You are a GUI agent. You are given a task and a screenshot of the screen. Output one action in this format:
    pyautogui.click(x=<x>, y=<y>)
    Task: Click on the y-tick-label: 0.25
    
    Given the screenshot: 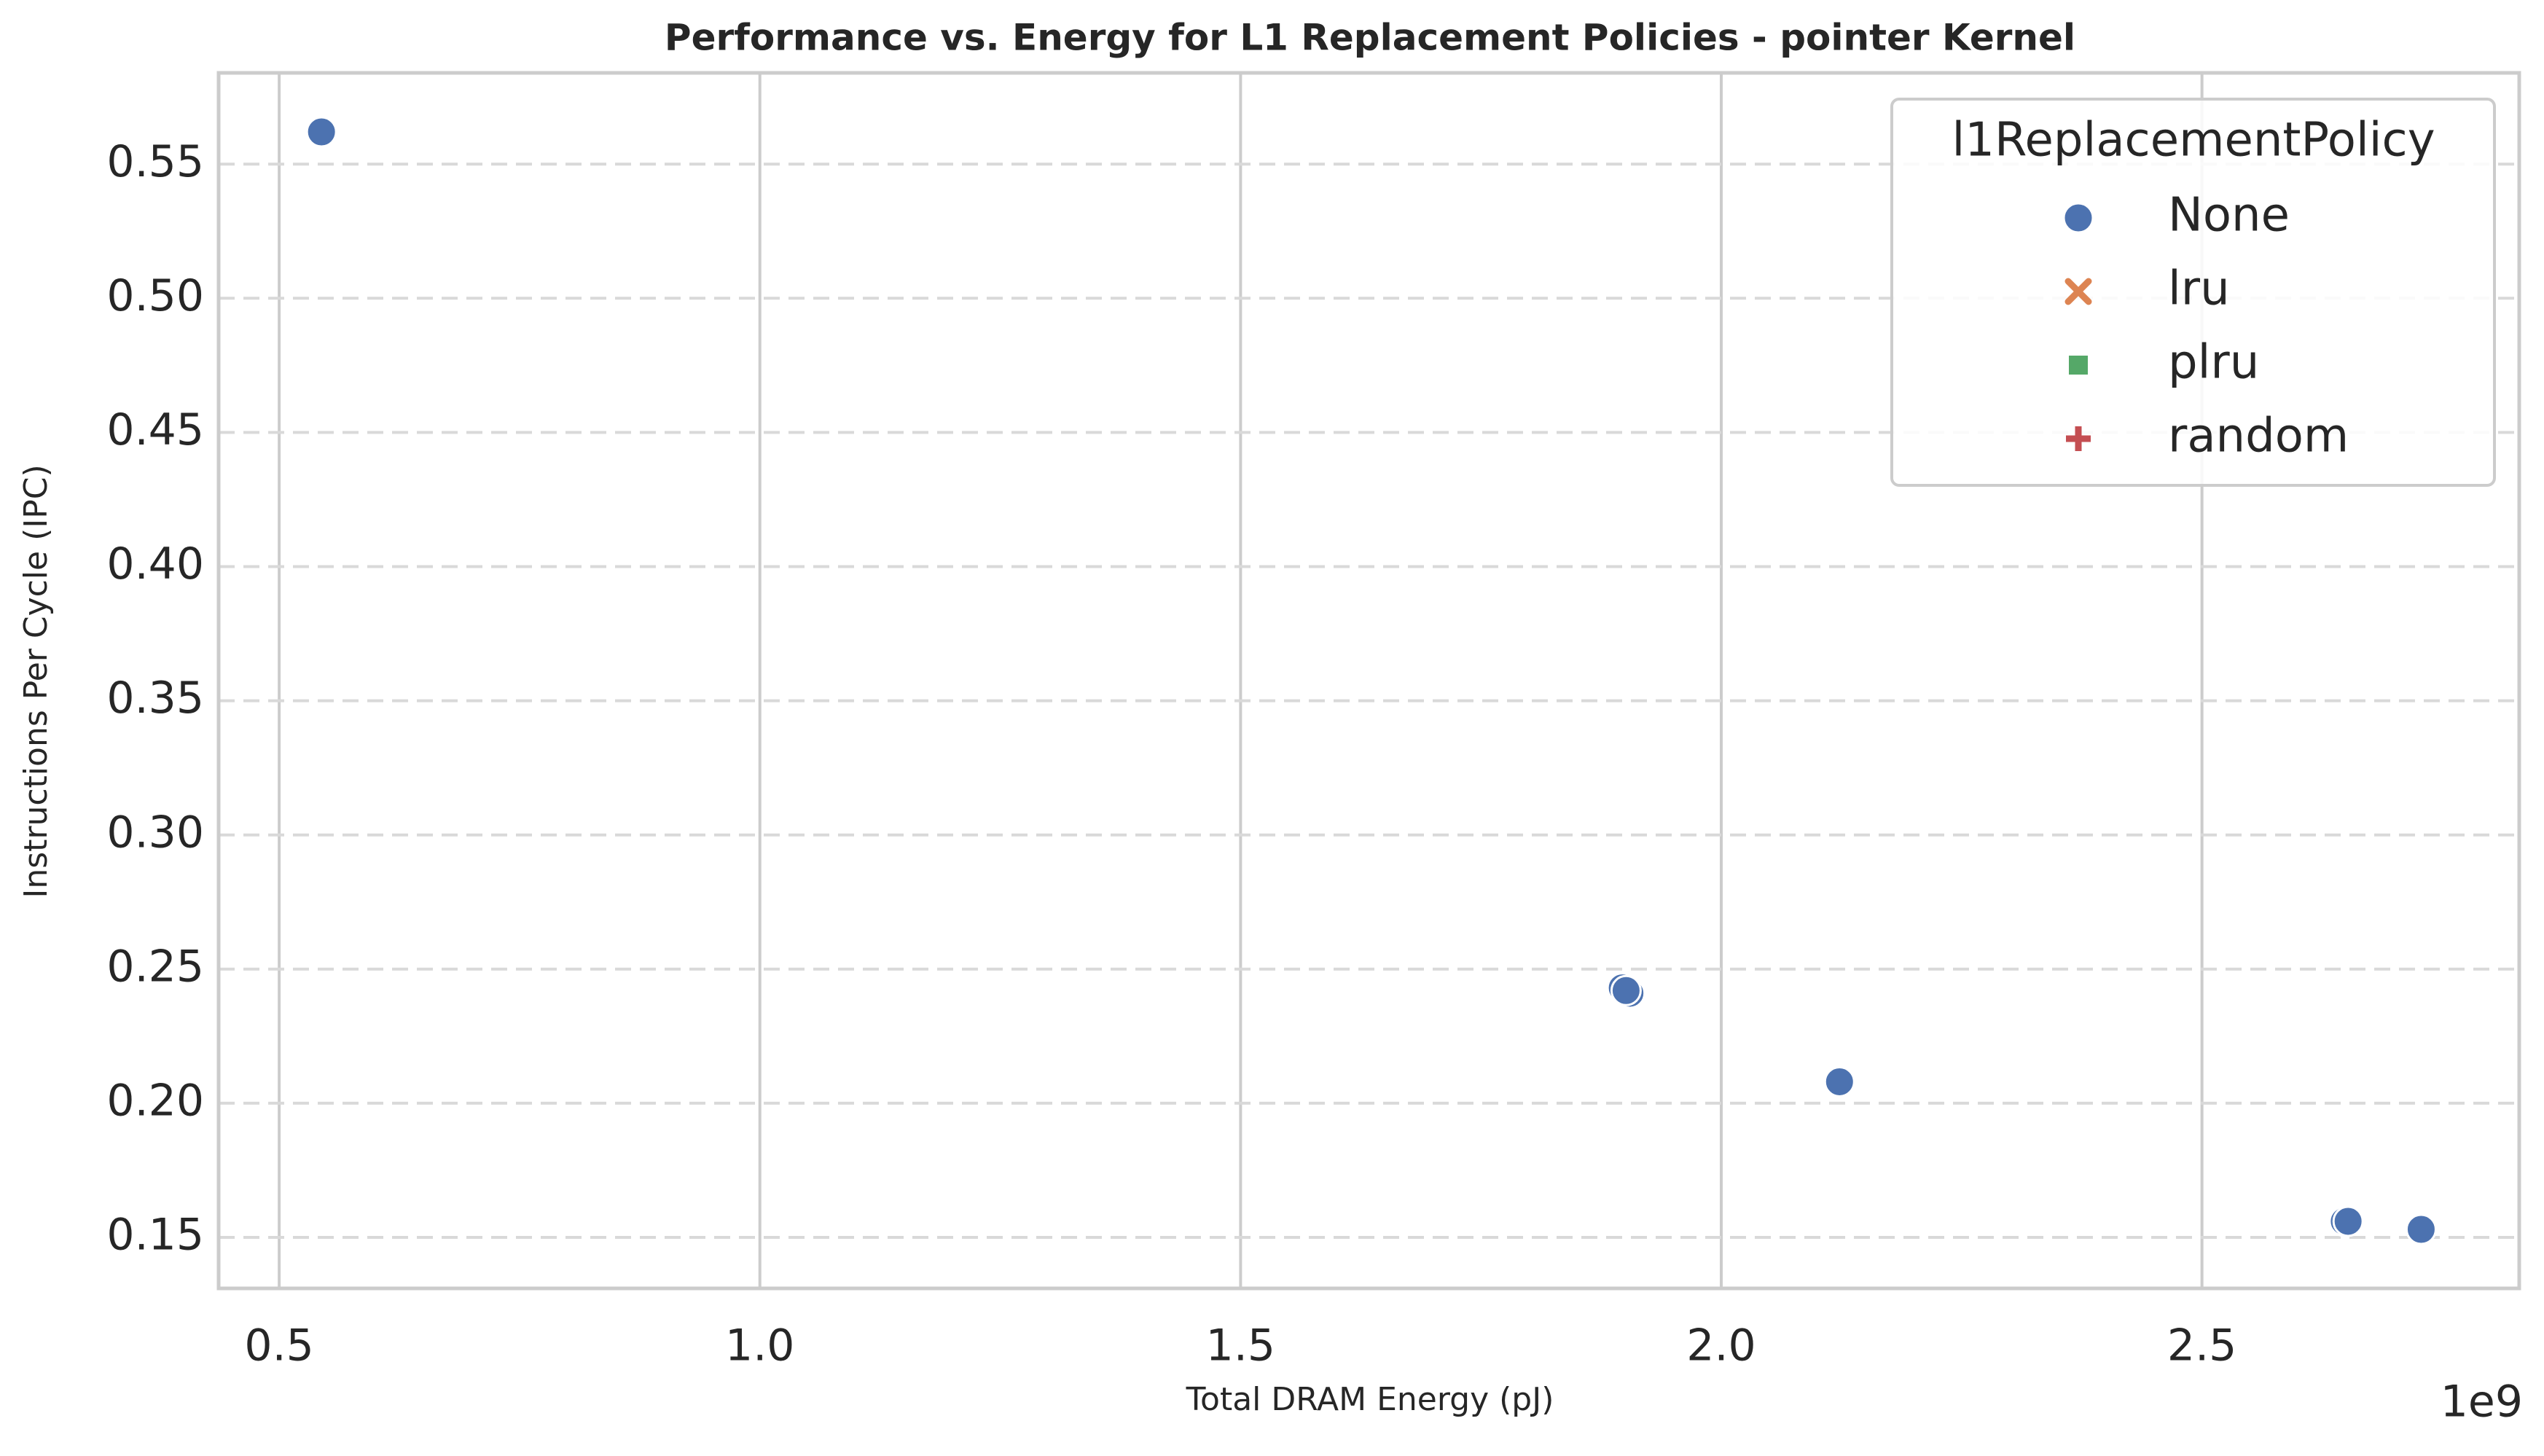 What is the action you would take?
    pyautogui.click(x=155, y=966)
    